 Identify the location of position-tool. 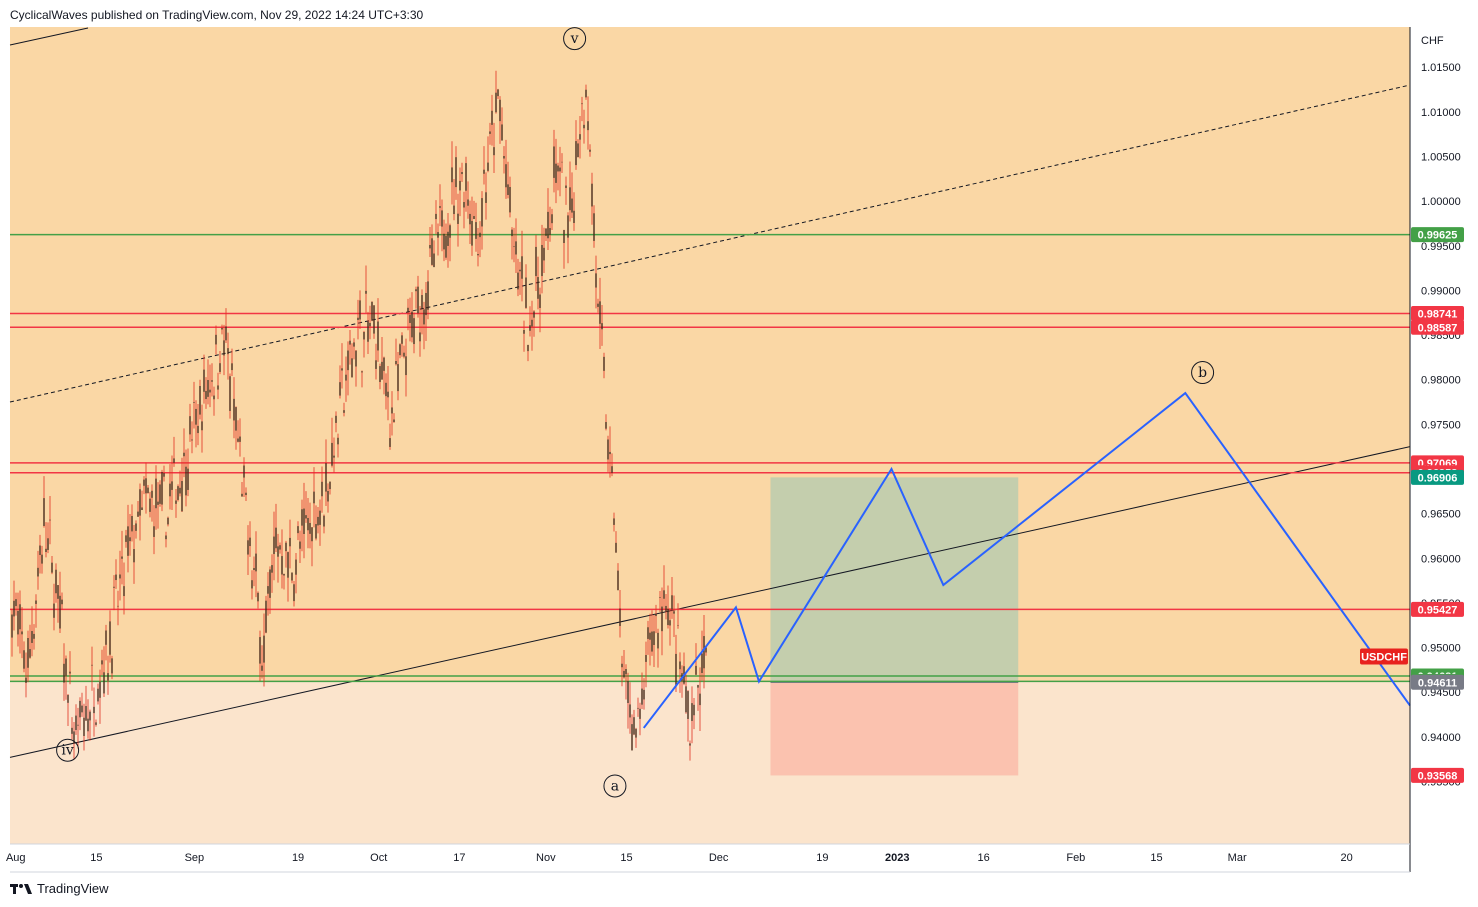
(894, 626).